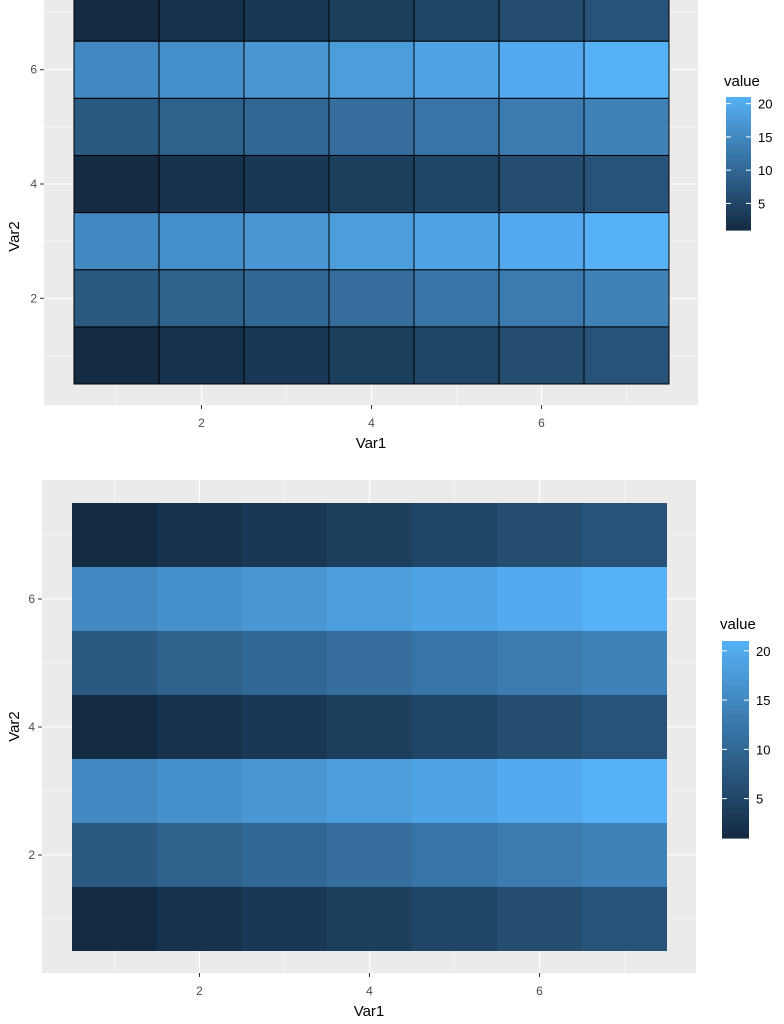 This screenshot has height=1024, width=784. Describe the element at coordinates (371, 443) in the screenshot. I see `x-axis-title: Var1` at that location.